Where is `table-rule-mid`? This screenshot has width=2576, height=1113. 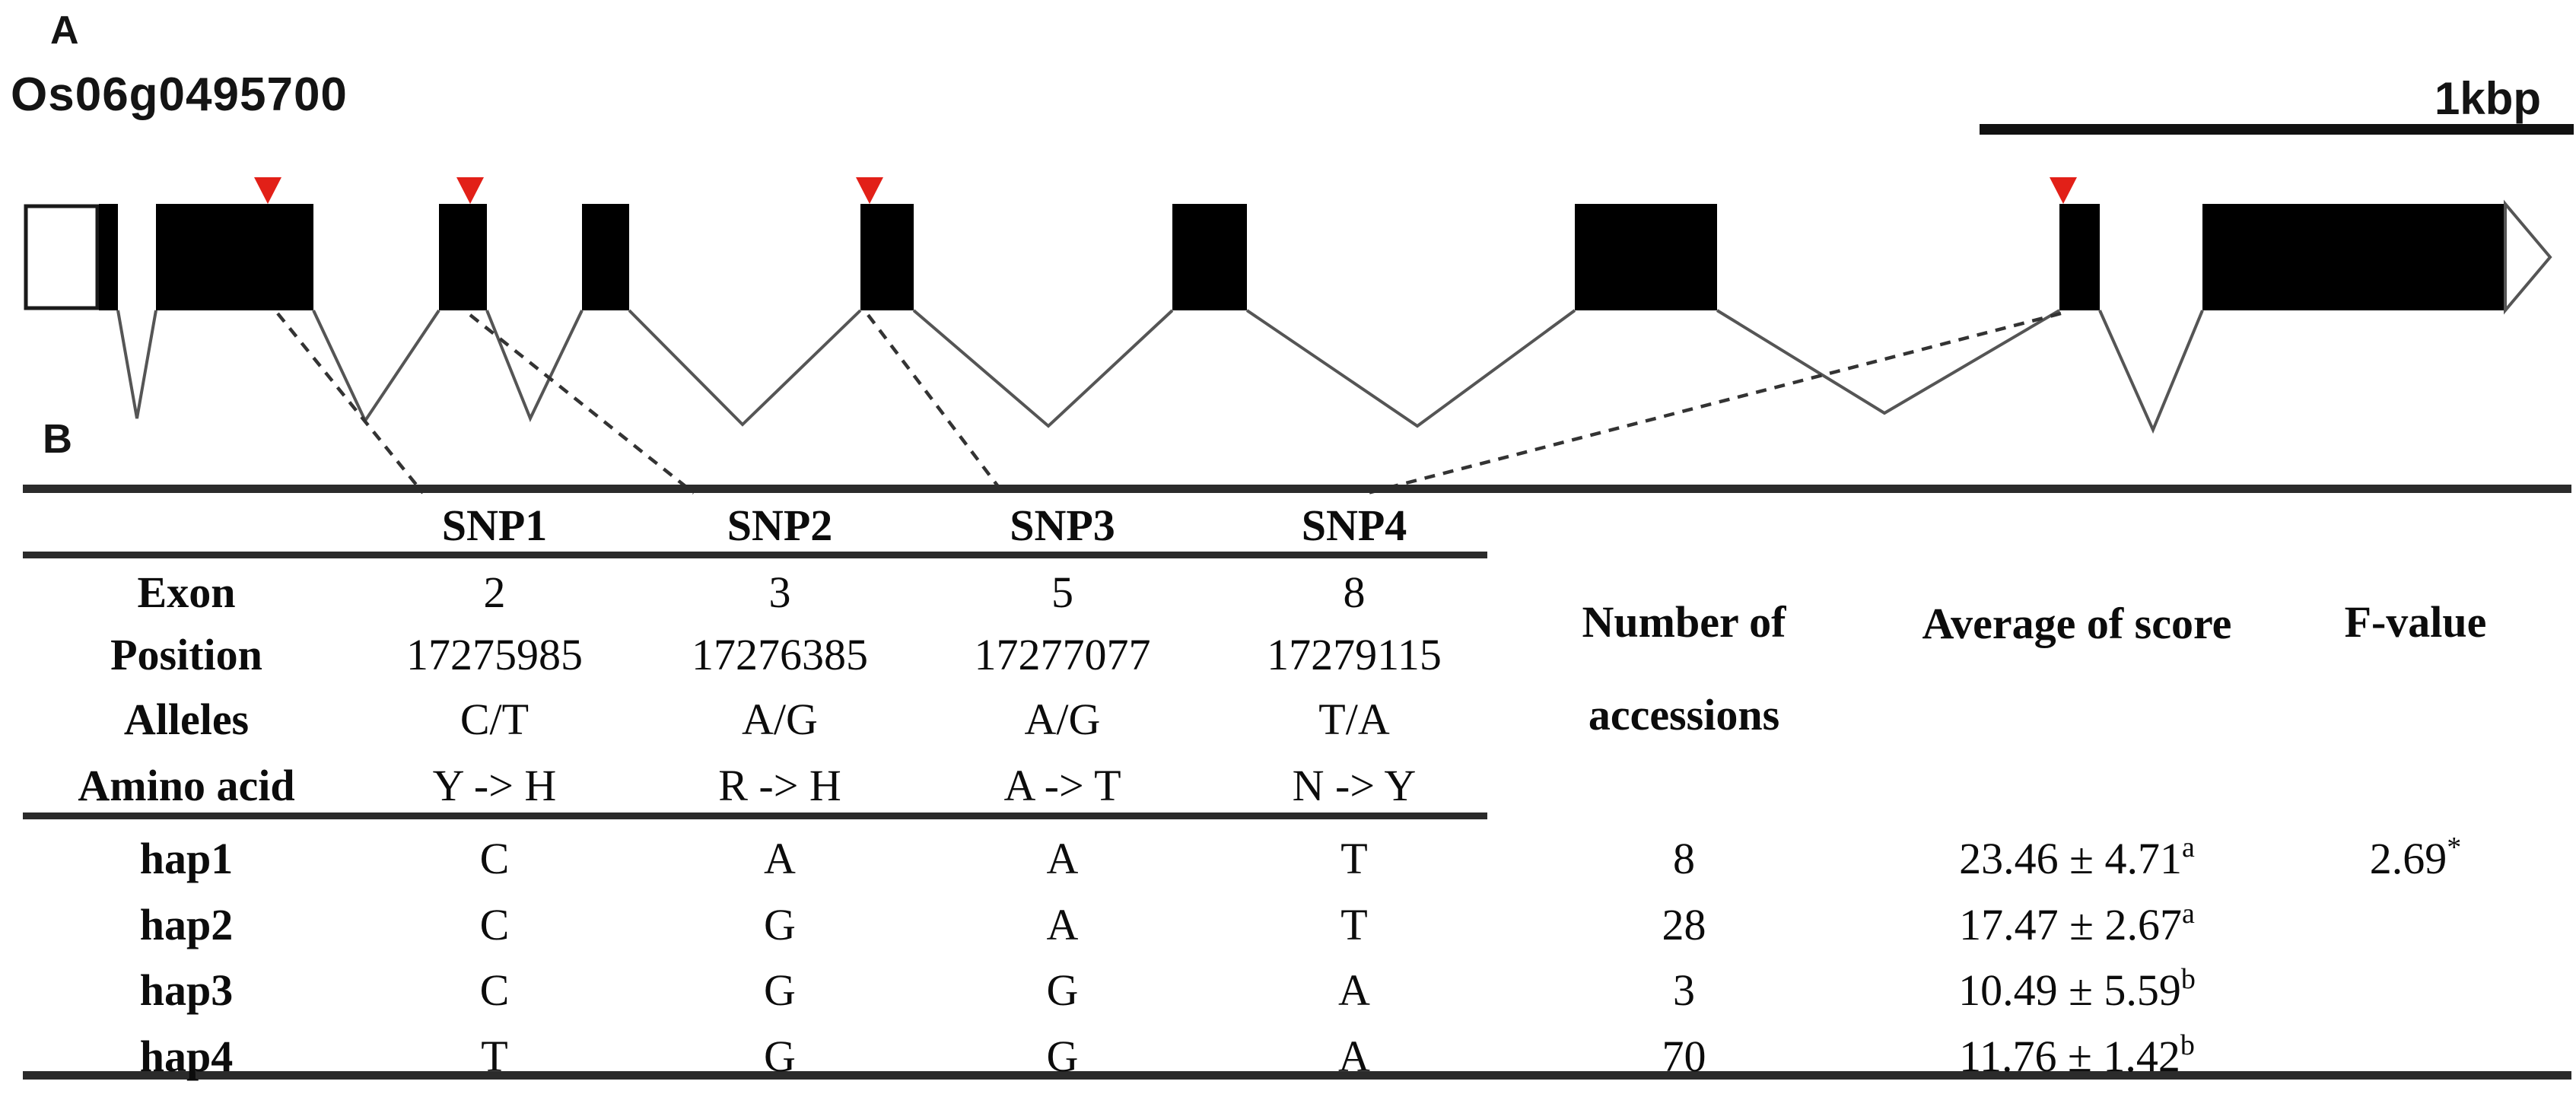 table-rule-mid is located at coordinates (755, 815).